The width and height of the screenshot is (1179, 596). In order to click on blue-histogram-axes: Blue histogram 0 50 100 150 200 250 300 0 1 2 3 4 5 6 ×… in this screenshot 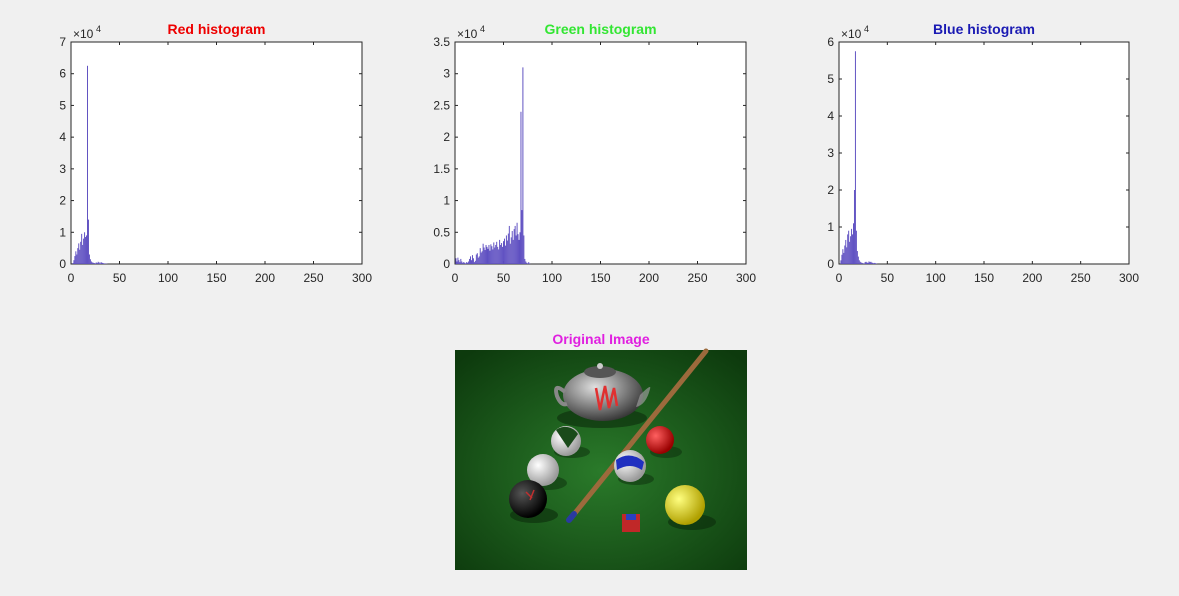, I will do `click(983, 153)`.